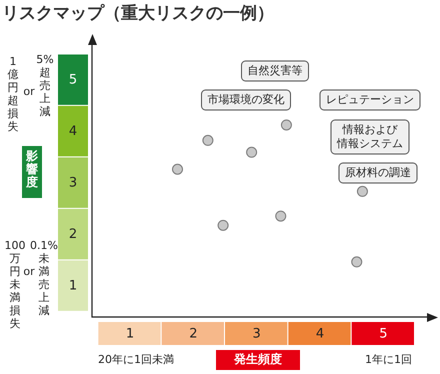 The width and height of the screenshot is (440, 374). I want to click on y-tick-label: 3, so click(73, 183).